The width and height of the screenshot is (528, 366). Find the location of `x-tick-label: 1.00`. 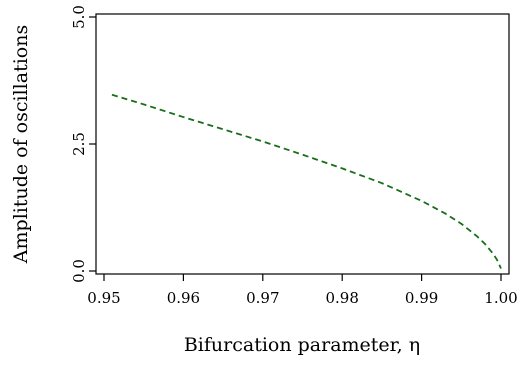

x-tick-label: 1.00 is located at coordinates (500, 298).